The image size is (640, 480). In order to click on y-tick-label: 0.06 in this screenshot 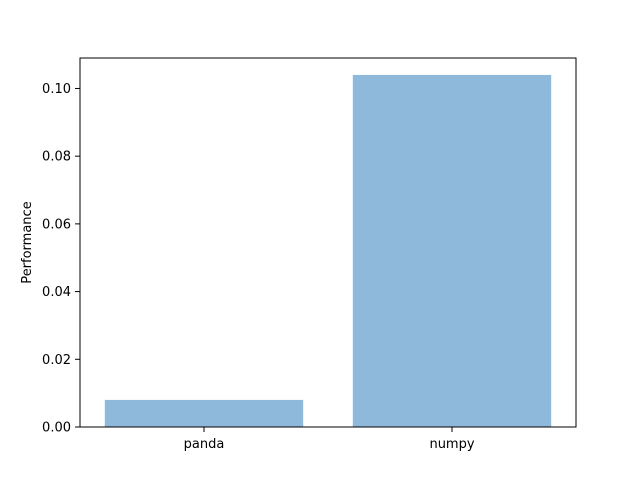, I will do `click(56, 224)`.